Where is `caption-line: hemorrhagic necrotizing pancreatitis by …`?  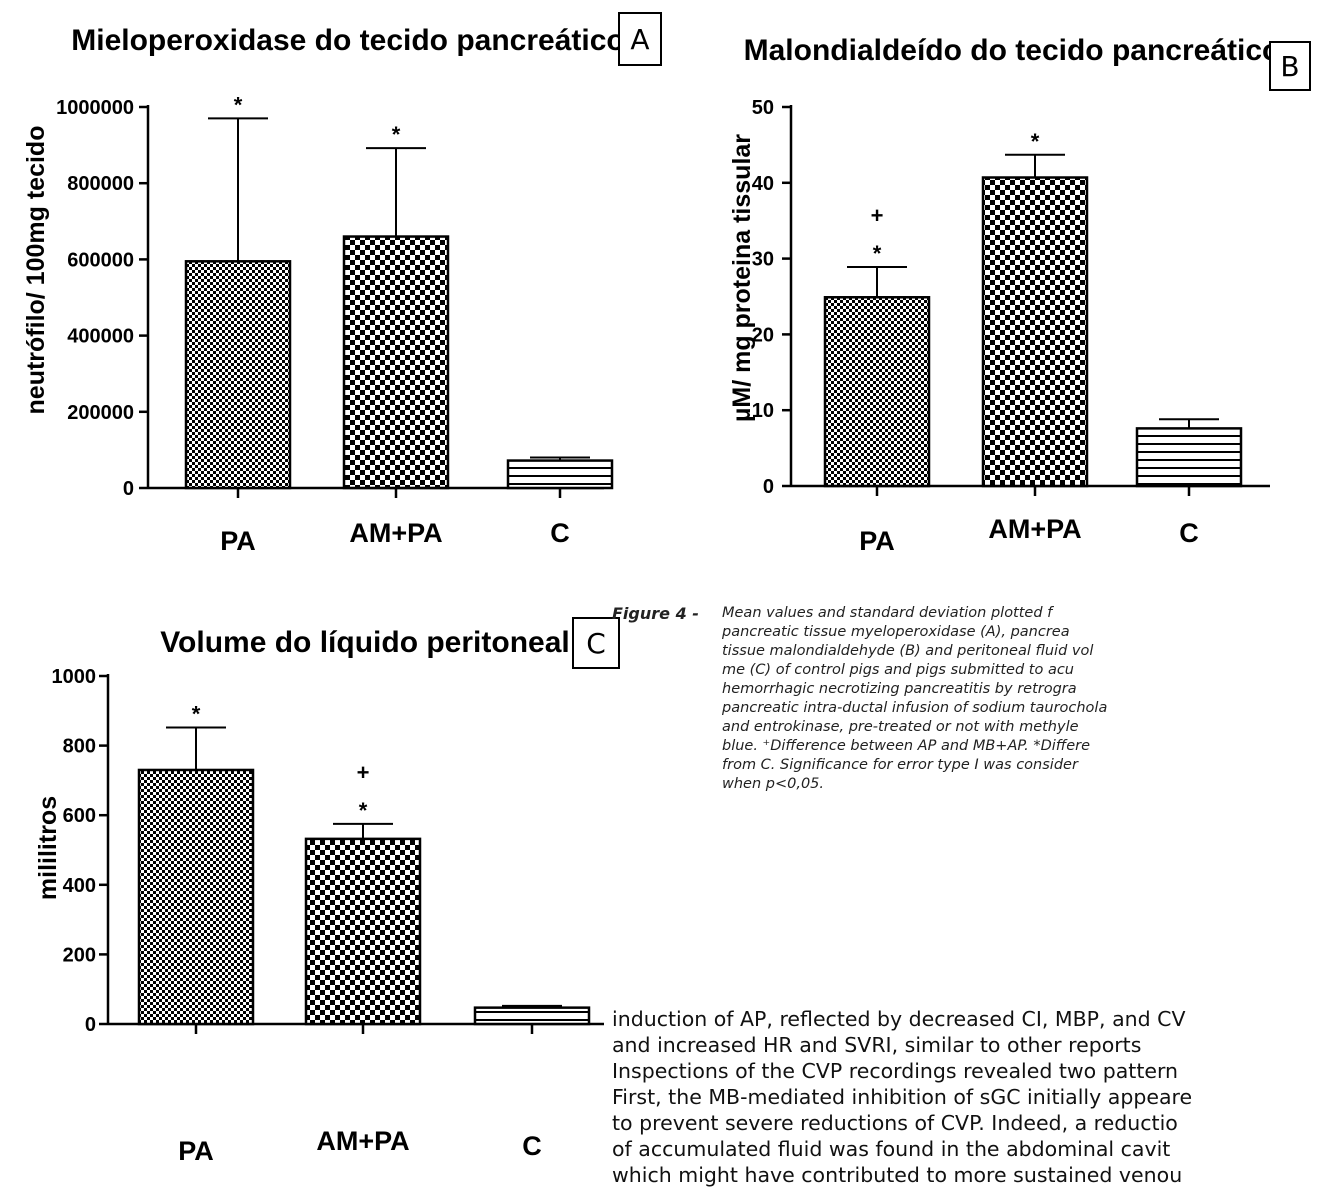
caption-line: hemorrhagic necrotizing pancreatitis by … is located at coordinates (899, 689).